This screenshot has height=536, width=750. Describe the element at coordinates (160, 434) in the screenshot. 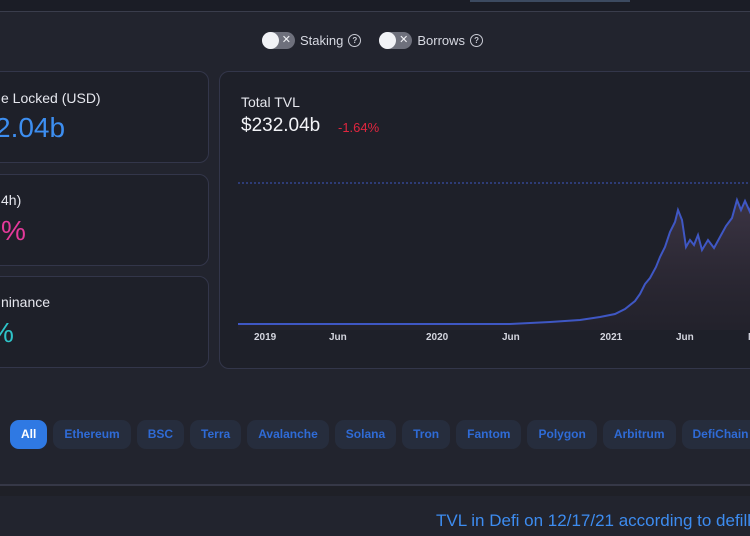

I see `chain-chip-bsc: BSC` at that location.